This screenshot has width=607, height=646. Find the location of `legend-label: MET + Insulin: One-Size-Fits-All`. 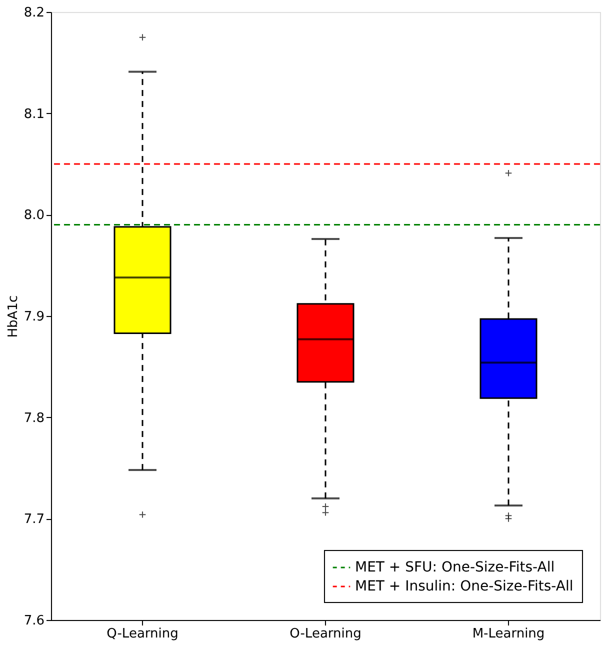

legend-label: MET + Insulin: One-Size-Fits-All is located at coordinates (464, 586).